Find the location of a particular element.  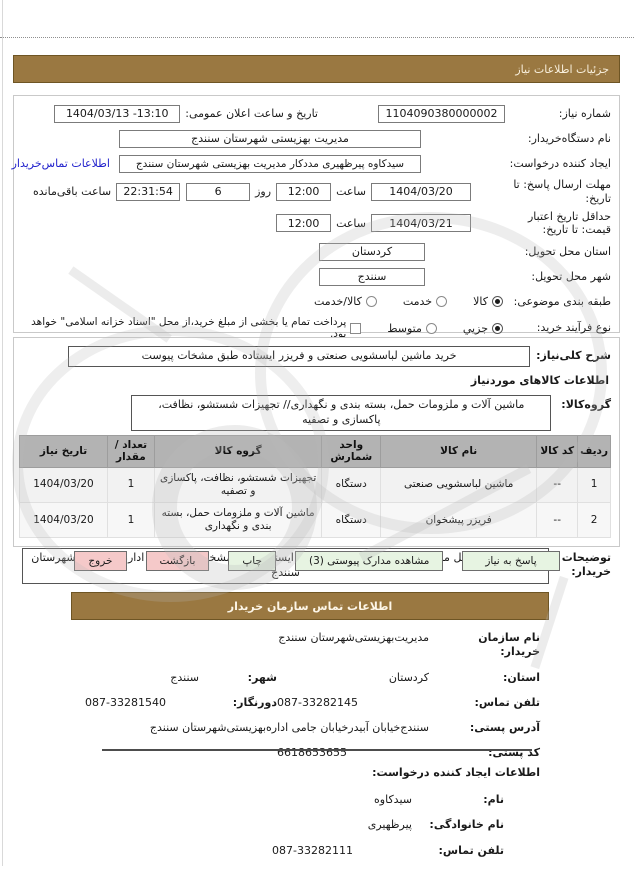

phone-value: 087-33282145 is located at coordinates (317, 702).